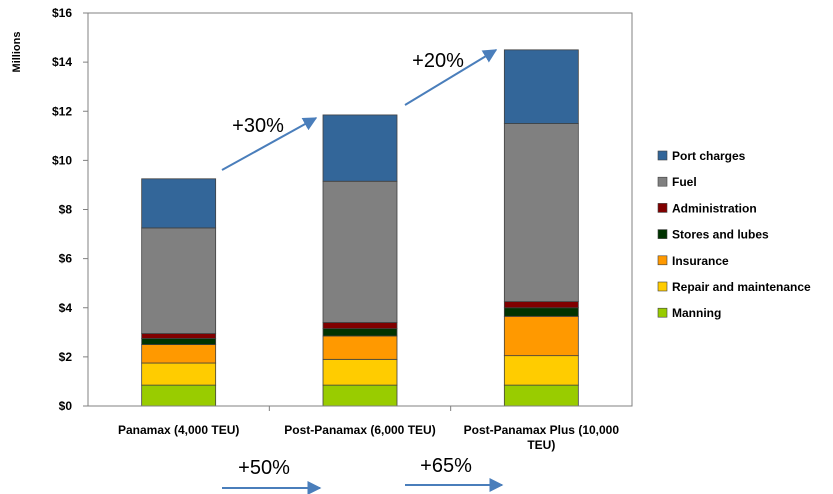 This screenshot has width=833, height=494. I want to click on y-tick-label: $2, so click(66, 357).